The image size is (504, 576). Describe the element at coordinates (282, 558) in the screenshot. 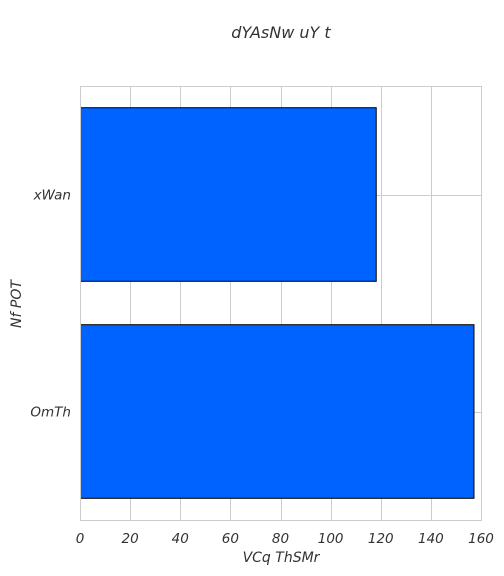

I see `x-axis-label: VCq ThSMr` at that location.